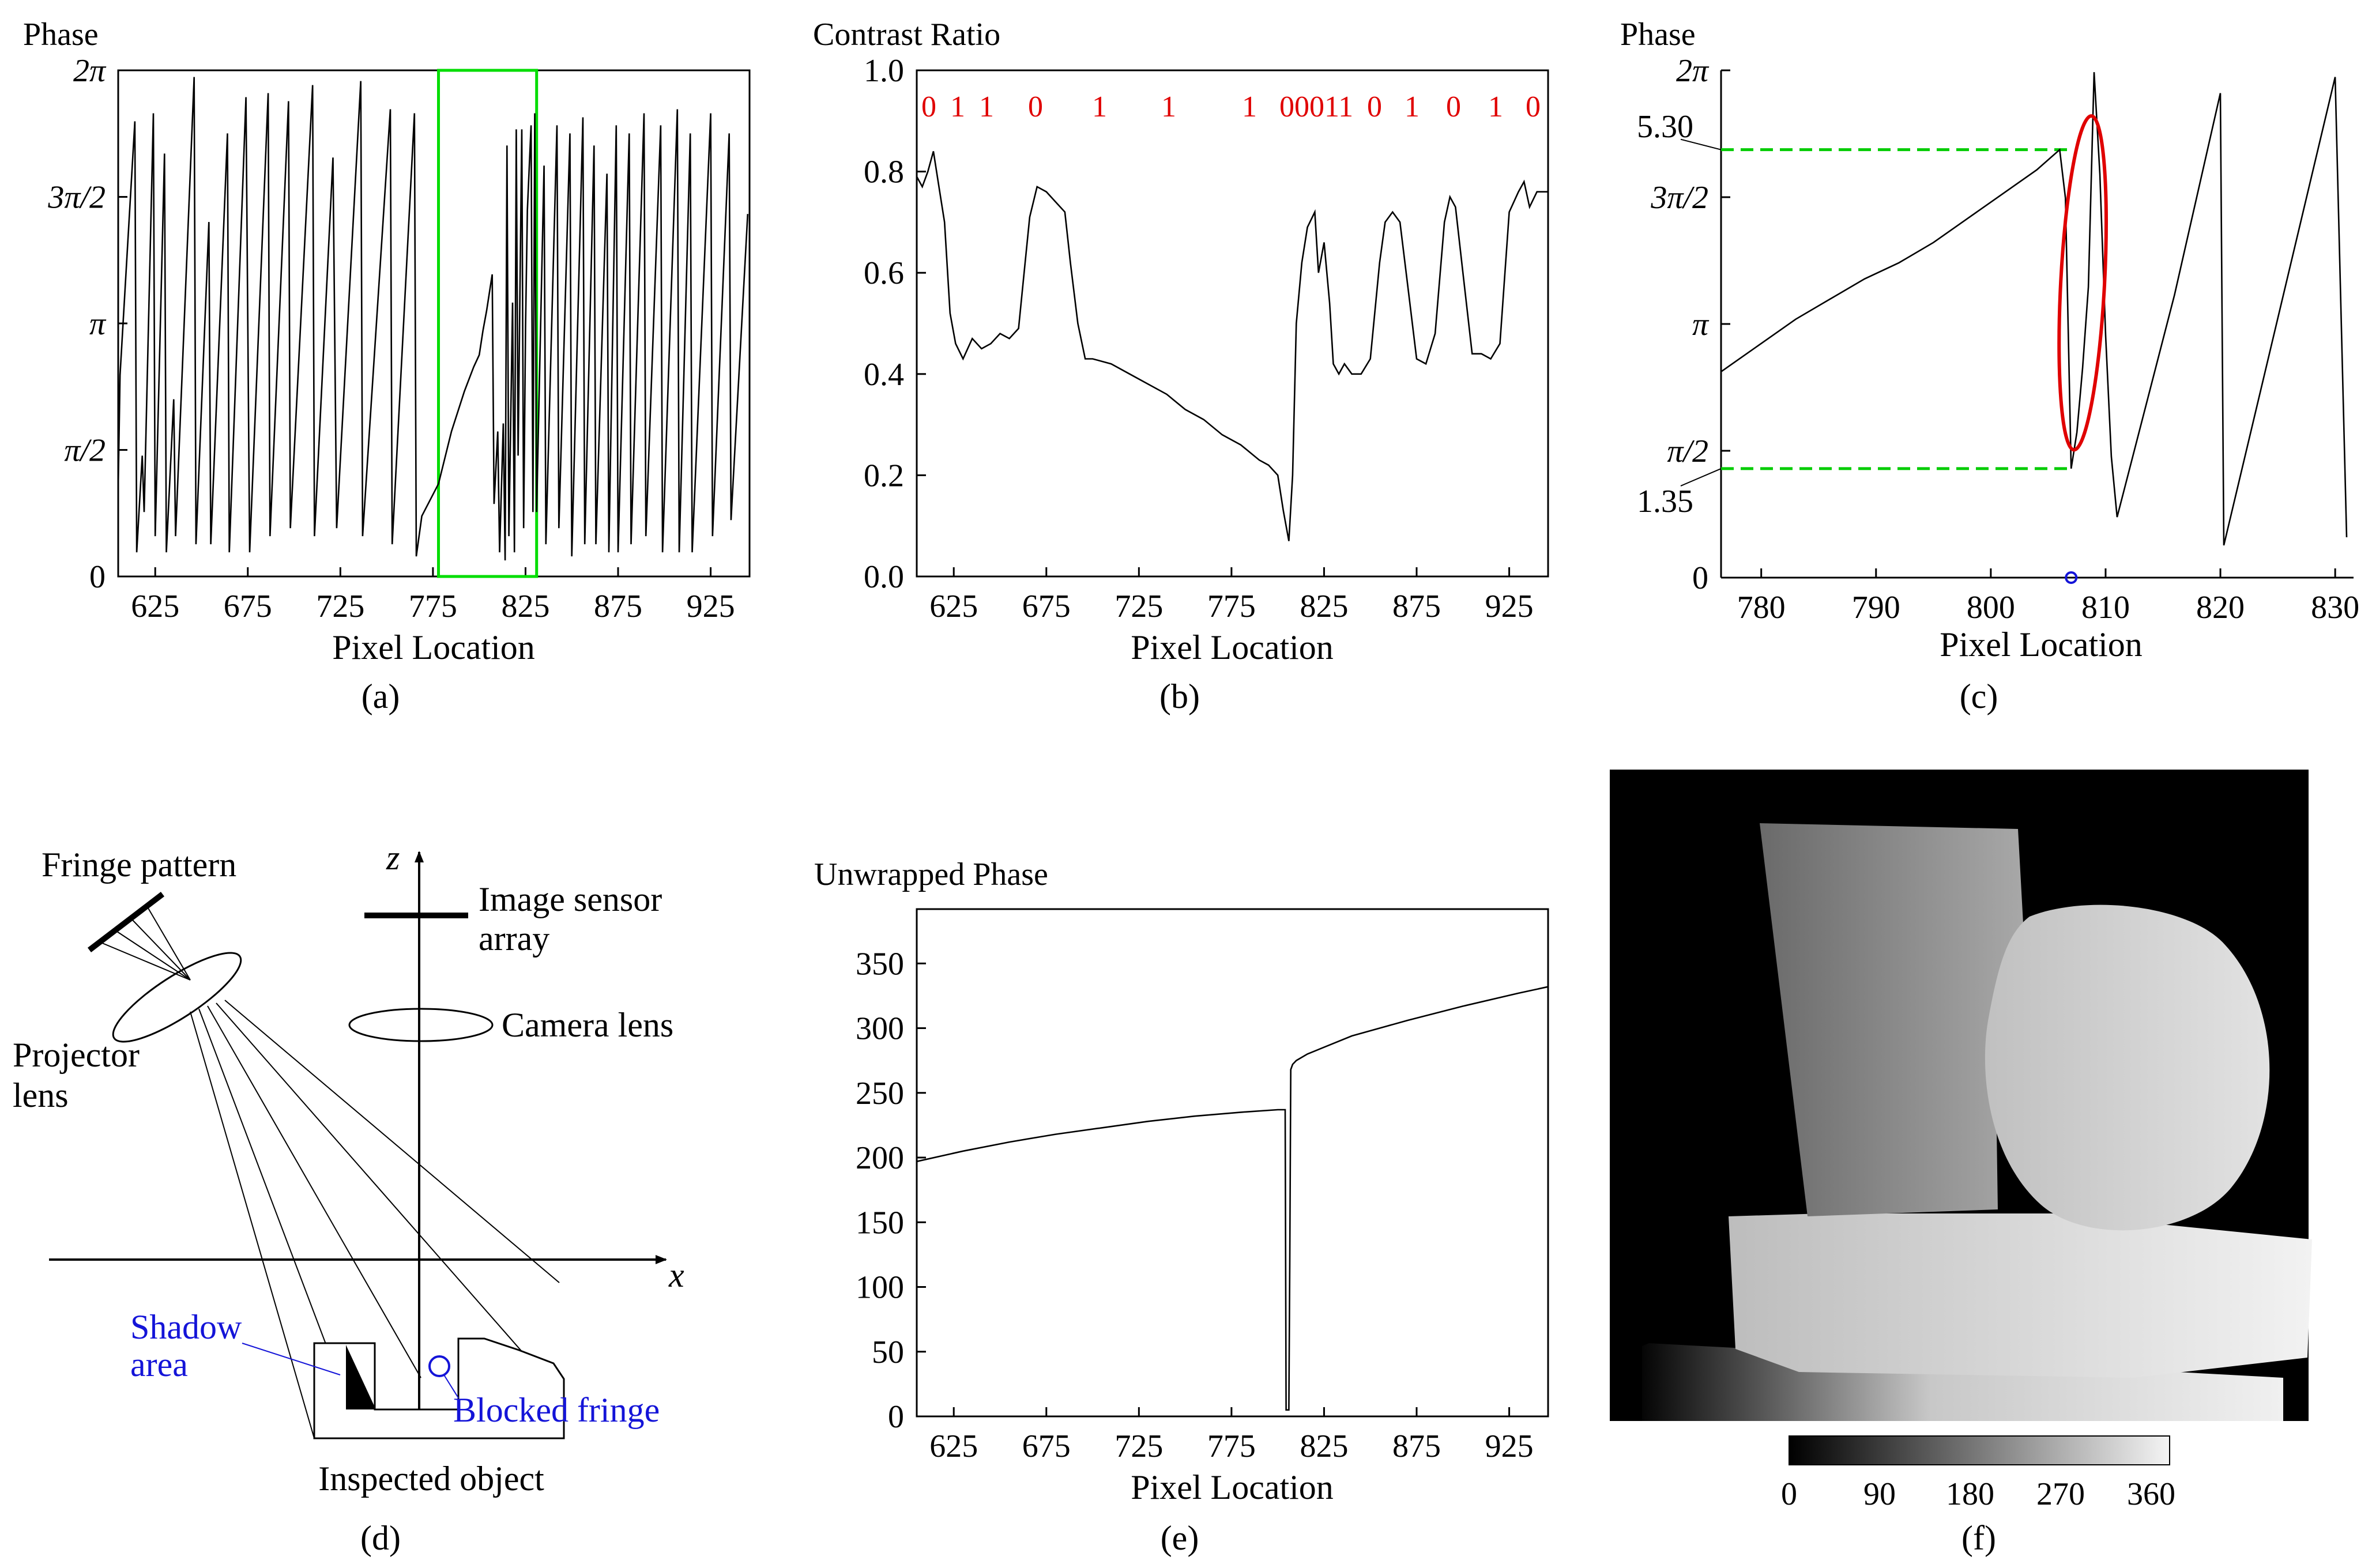 The image size is (2372, 1568). I want to click on y-tick-label: 0.4, so click(884, 375).